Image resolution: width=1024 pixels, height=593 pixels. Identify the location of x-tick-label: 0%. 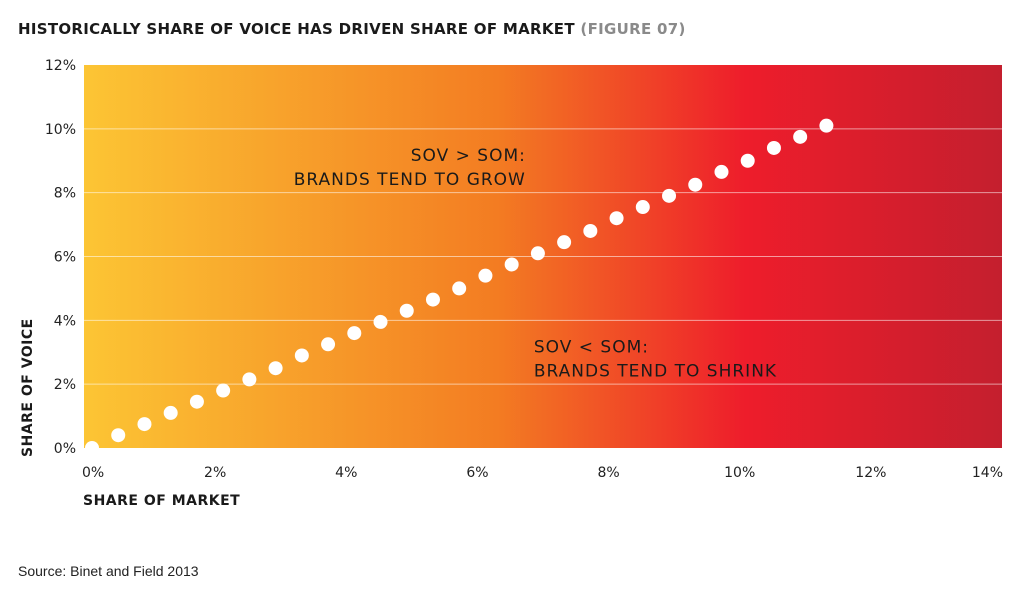
(93, 473).